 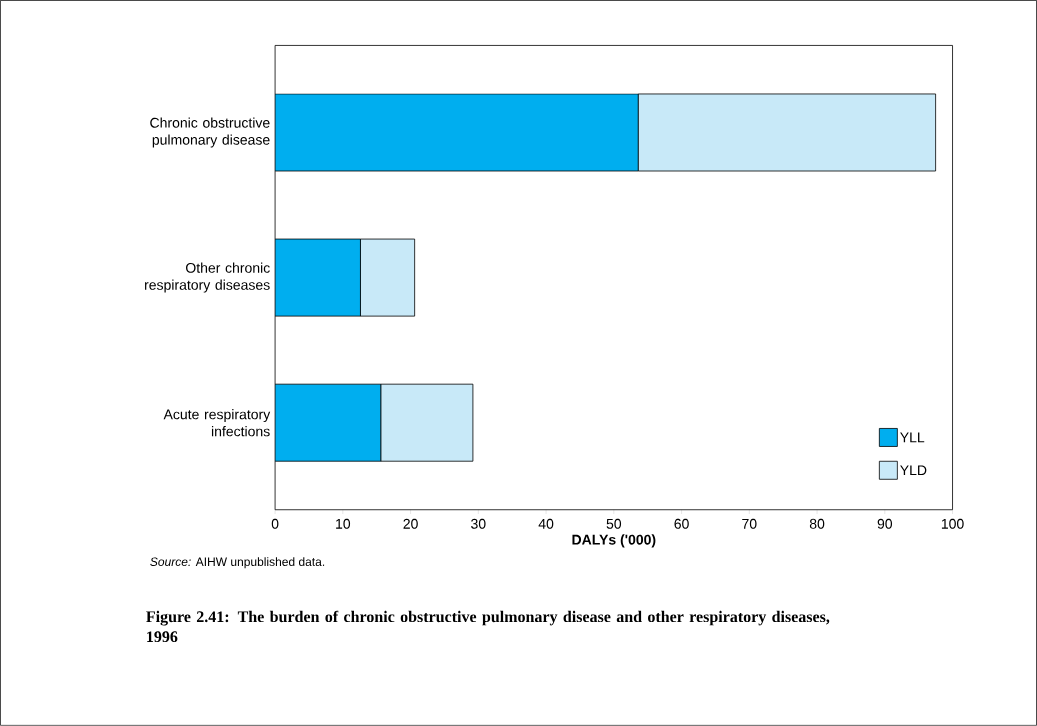 I want to click on text: Source: AIHW unpublished data., so click(x=237, y=563).